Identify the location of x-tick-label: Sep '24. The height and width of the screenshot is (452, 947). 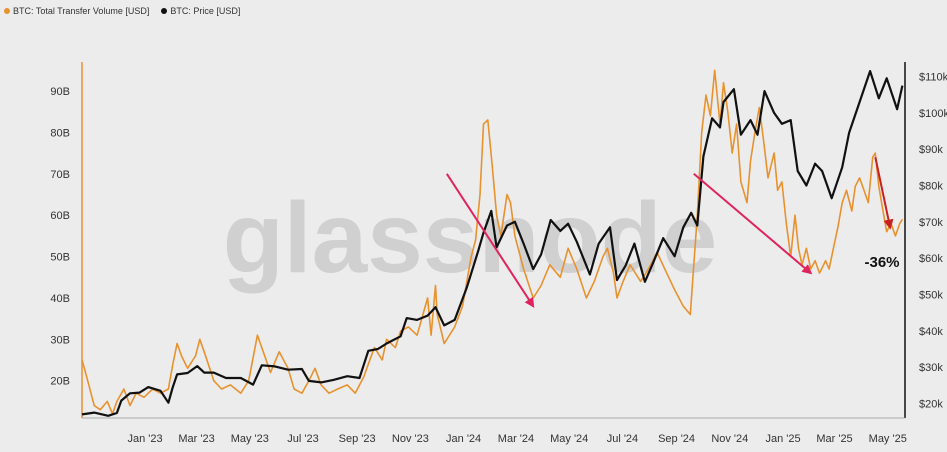
(676, 439).